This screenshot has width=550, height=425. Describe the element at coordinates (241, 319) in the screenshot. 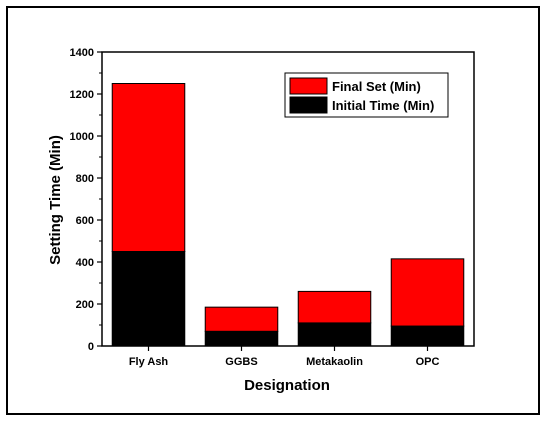

I see `bar-ggbs-final-set-min` at that location.